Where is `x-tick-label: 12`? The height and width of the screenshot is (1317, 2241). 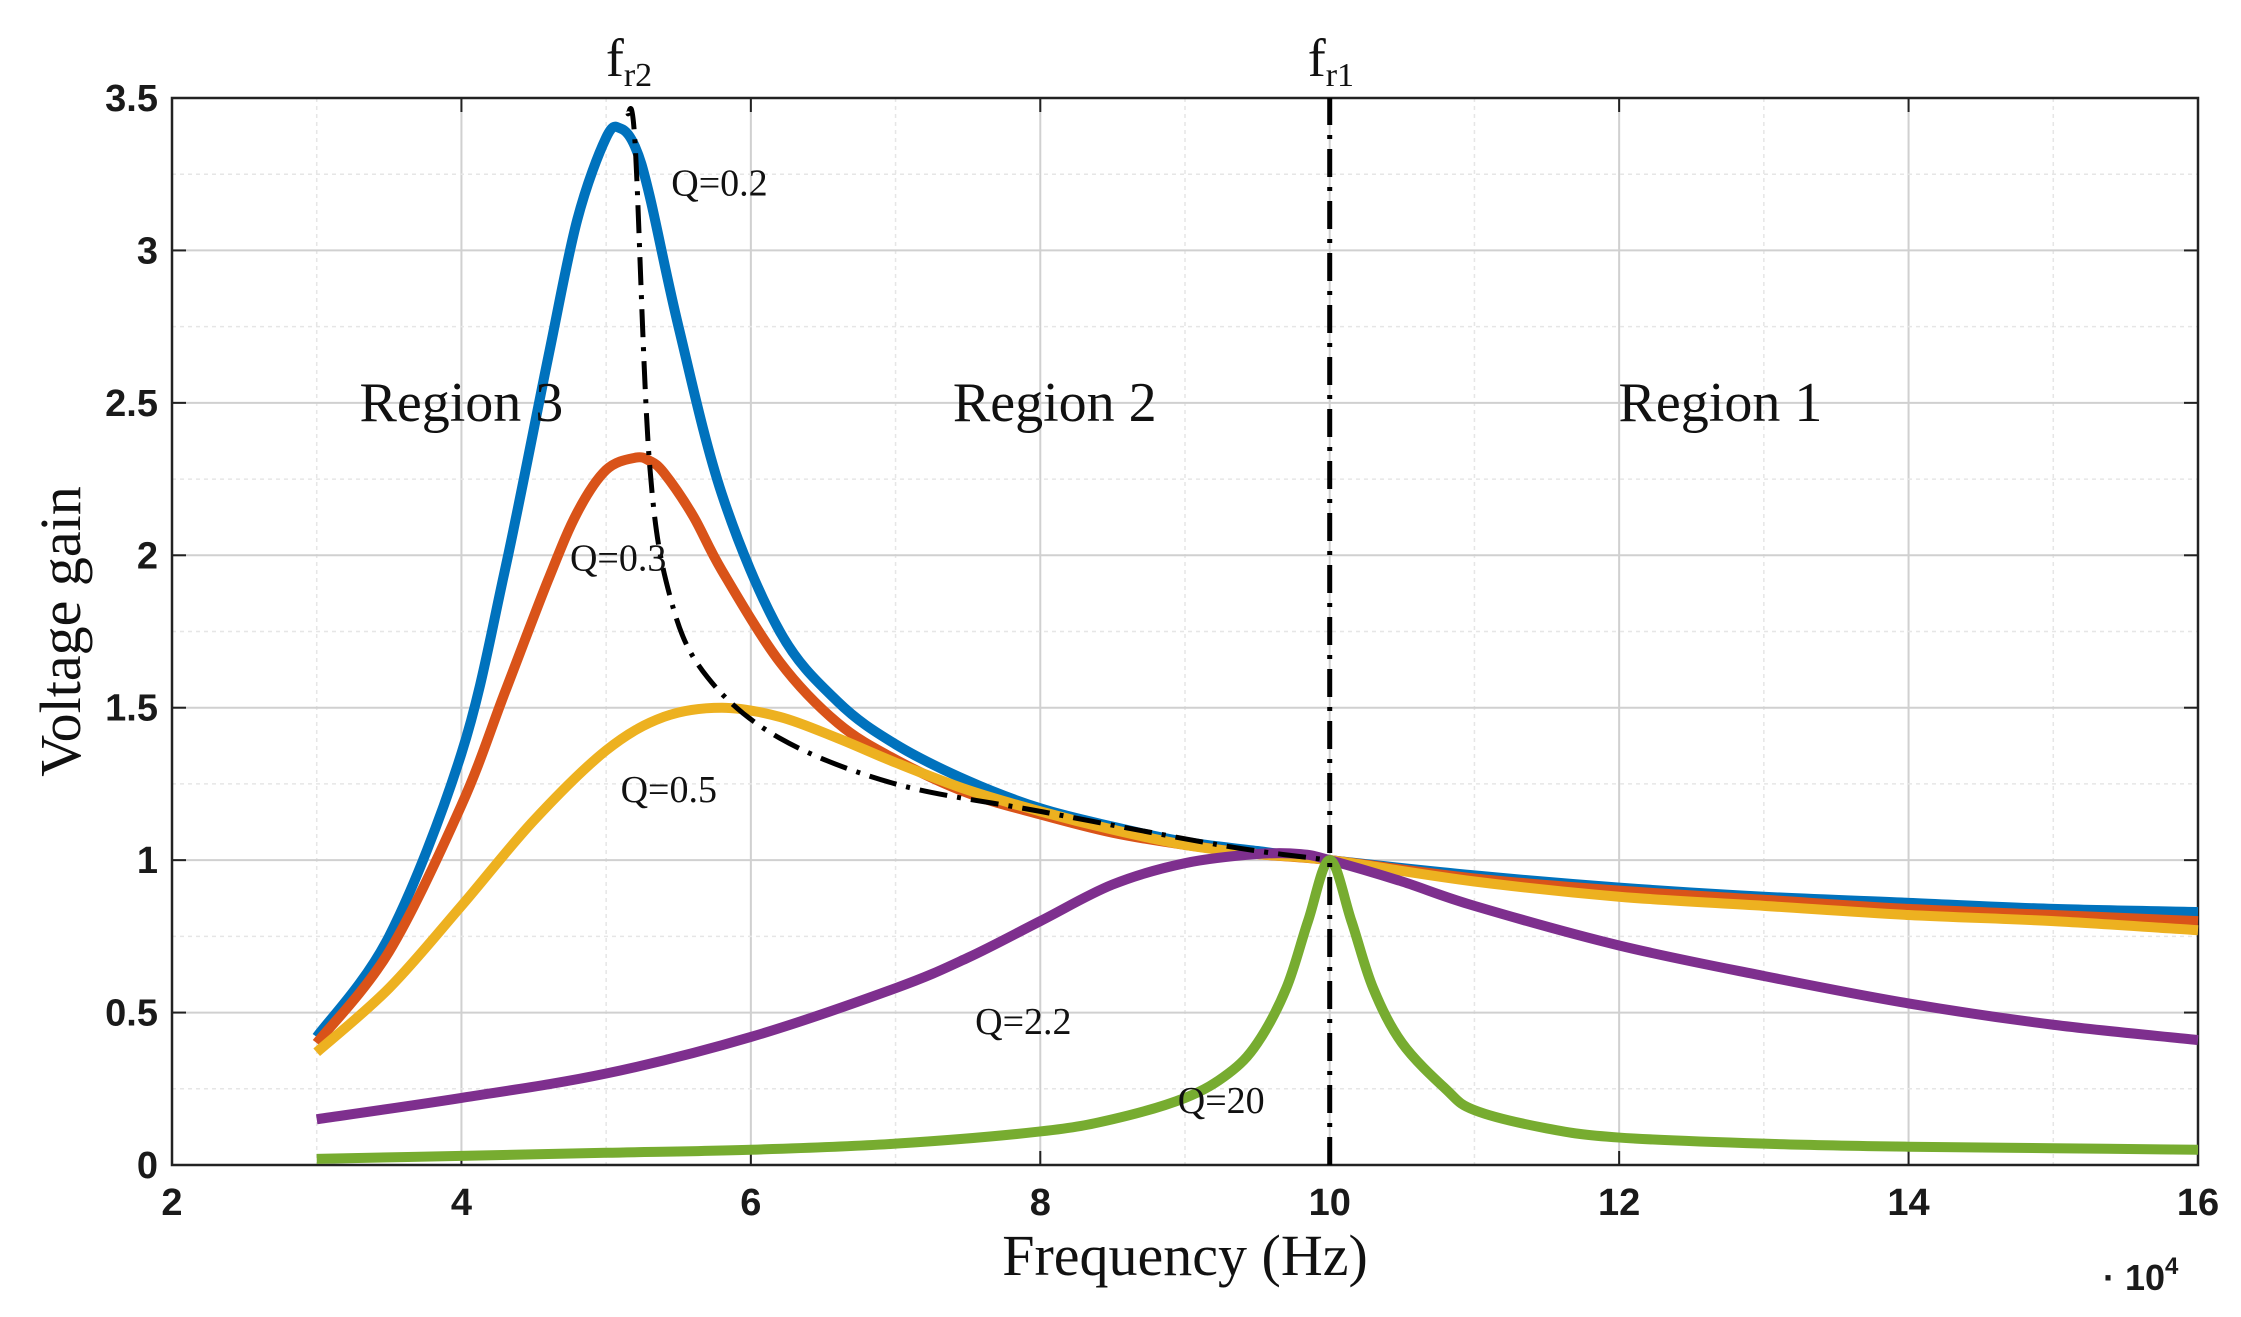 x-tick-label: 12 is located at coordinates (1619, 1203).